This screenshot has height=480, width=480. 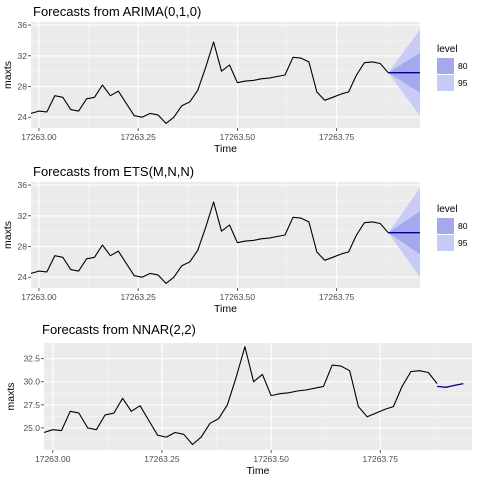 I want to click on y-tick-label: 25.0, so click(x=31, y=428).